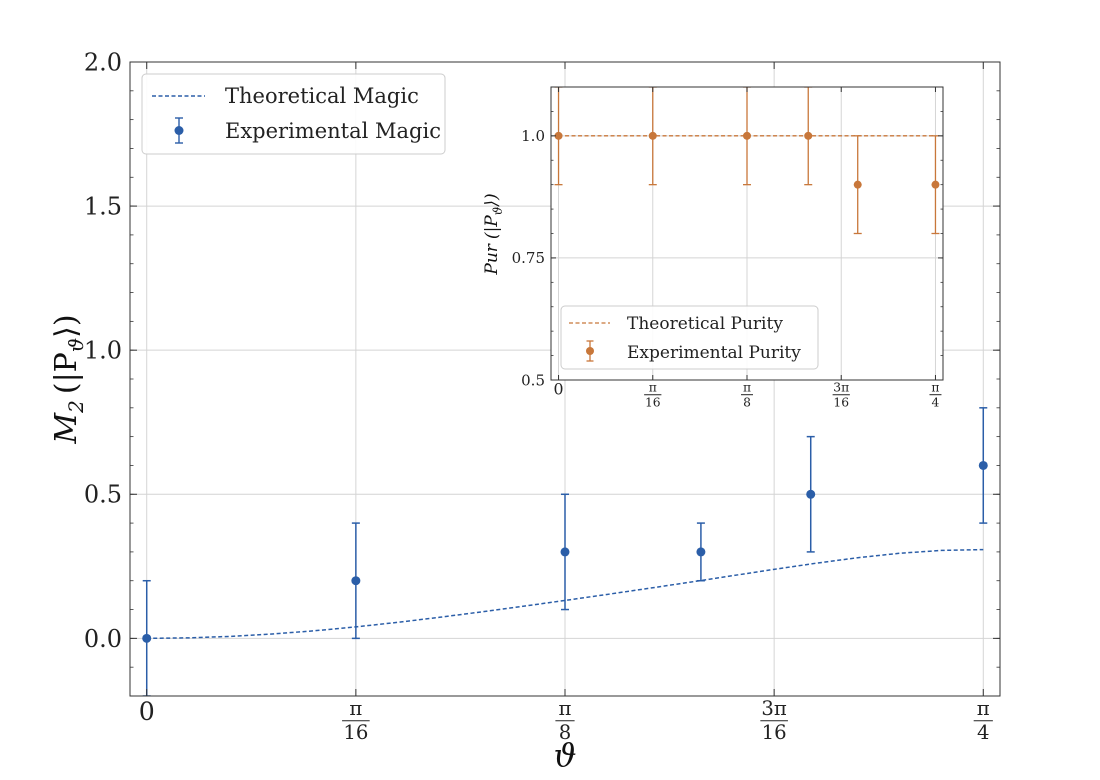 The height and width of the screenshot is (780, 1100). What do you see at coordinates (322, 96) in the screenshot?
I see `legend-label-theoretical-magic: Theoretical Magic` at bounding box center [322, 96].